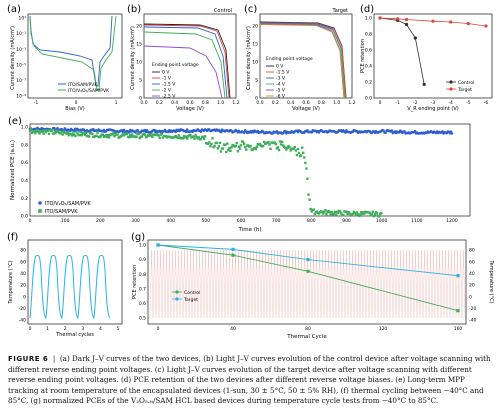  I want to click on panel-g-legend-0: Control, so click(192, 293).